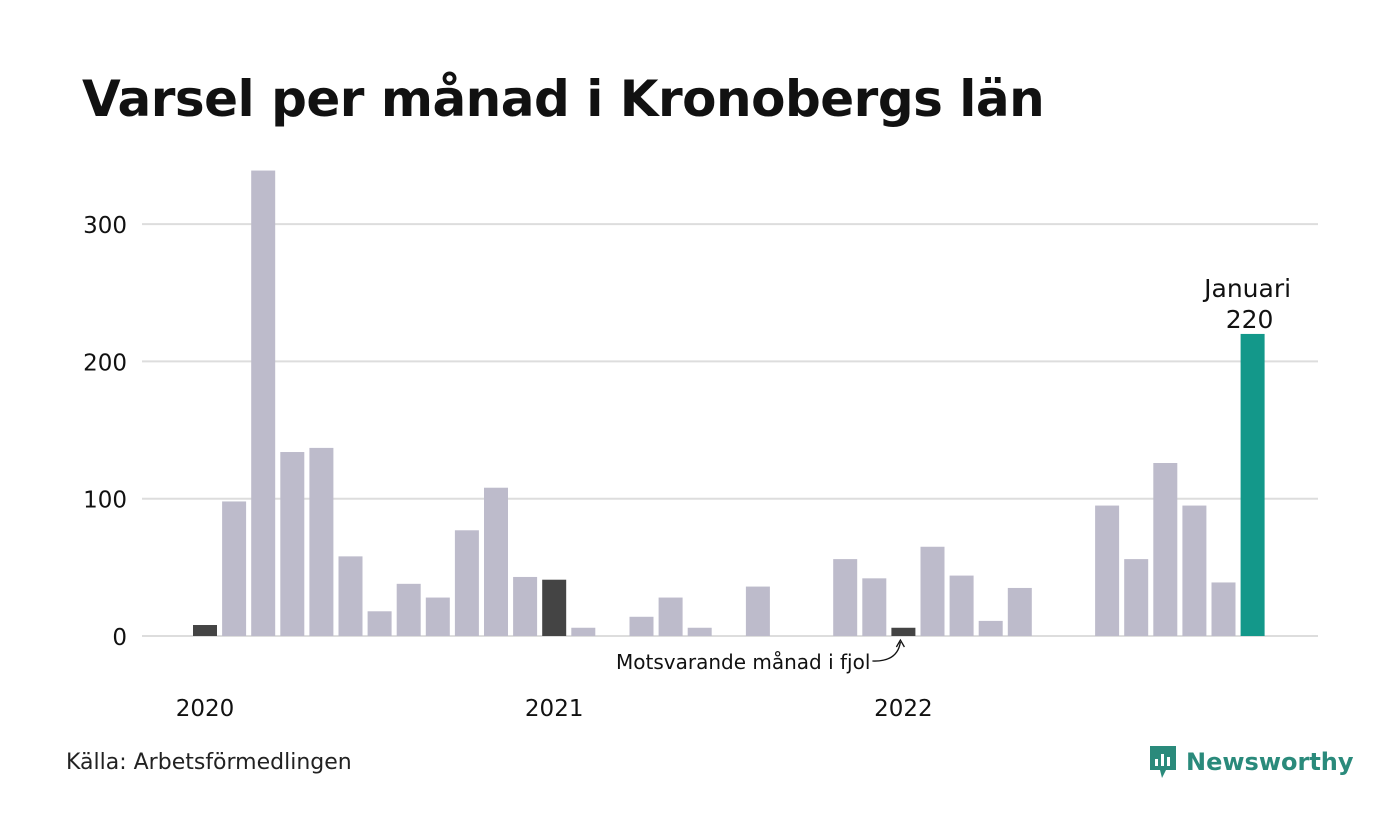 This screenshot has width=1400, height=840. I want to click on annotation-text: Motsvarande månad i fjol, so click(743, 662).